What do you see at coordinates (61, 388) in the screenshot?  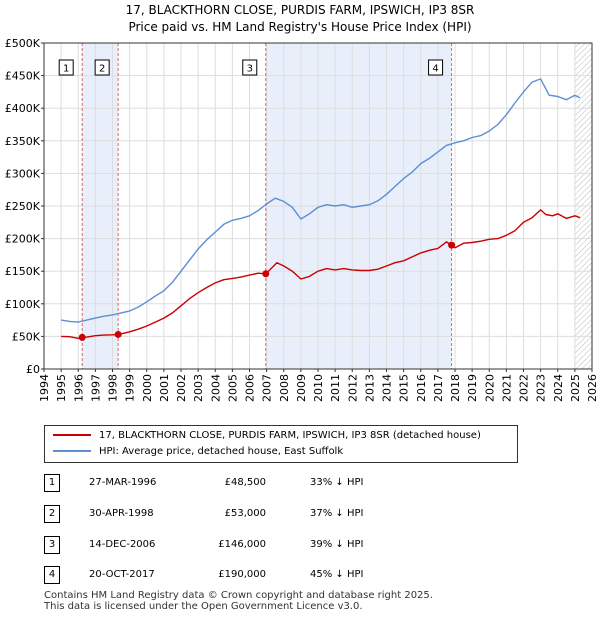 I see `x-tick-label: 1995` at bounding box center [61, 388].